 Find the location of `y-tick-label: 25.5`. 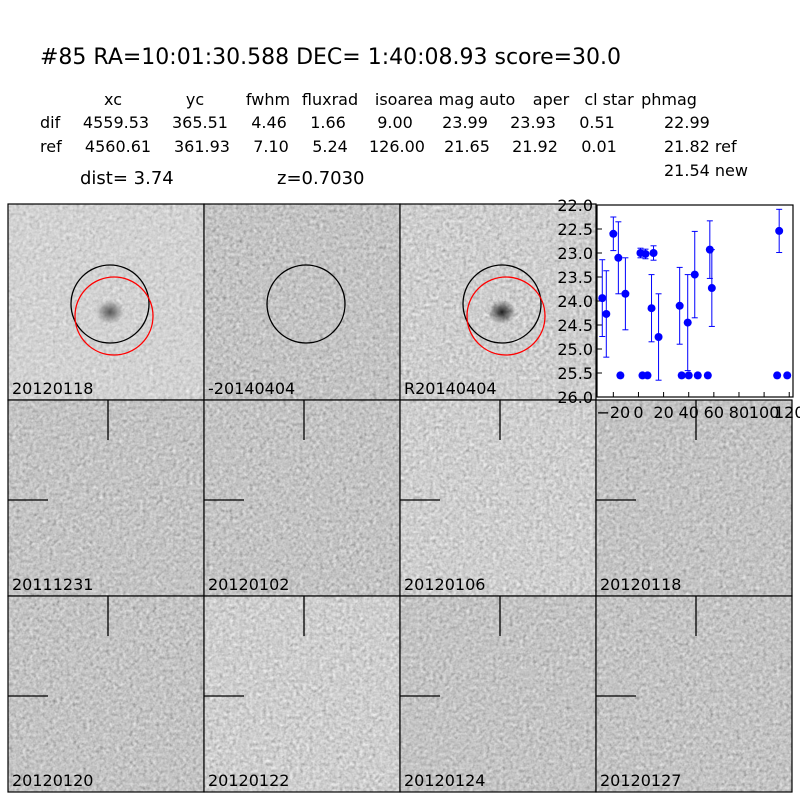

y-tick-label: 25.5 is located at coordinates (575, 373).